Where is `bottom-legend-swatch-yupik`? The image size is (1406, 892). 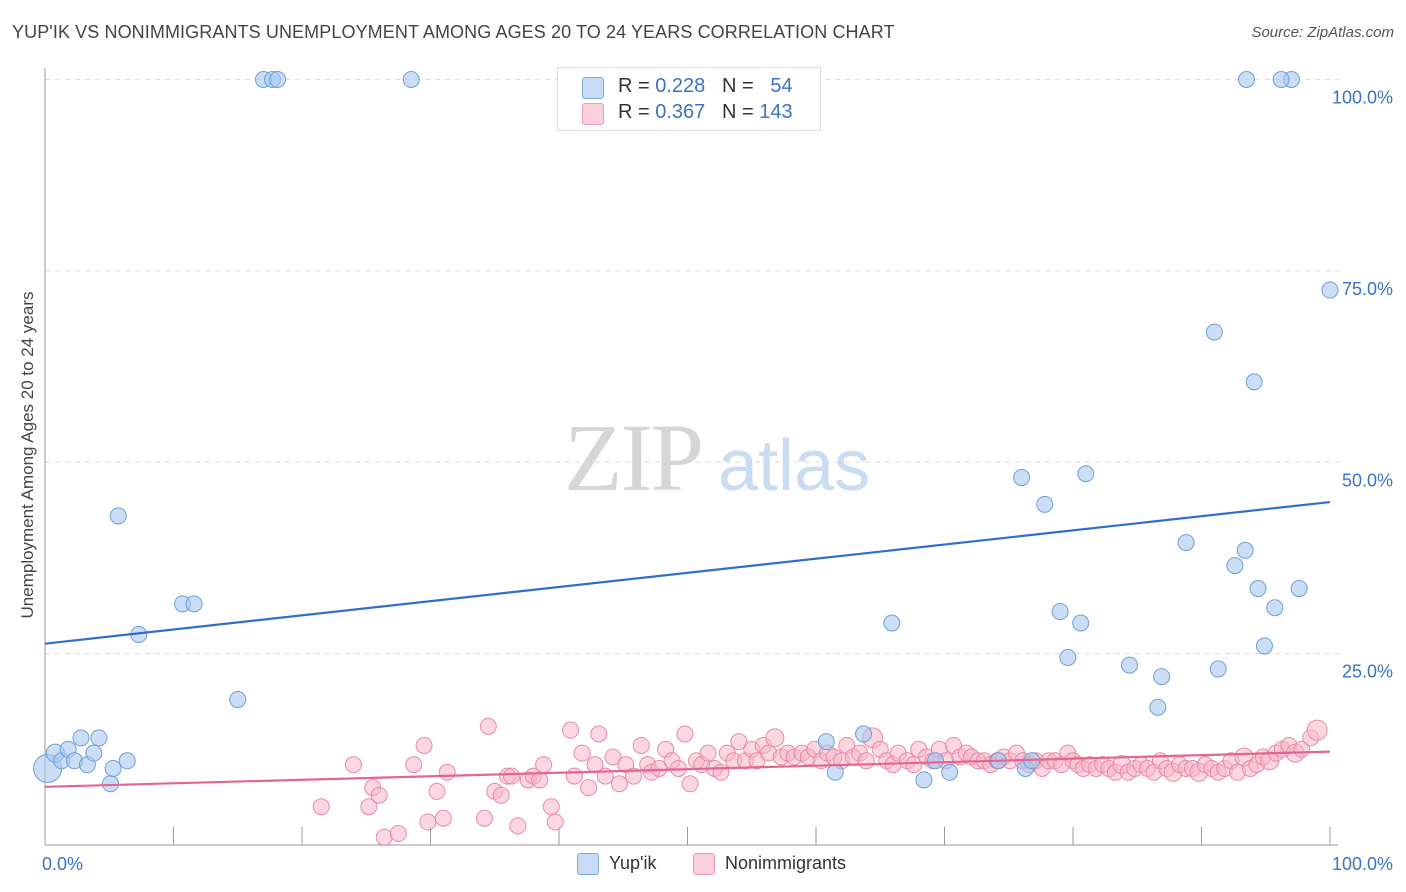 bottom-legend-swatch-yupik is located at coordinates (588, 864).